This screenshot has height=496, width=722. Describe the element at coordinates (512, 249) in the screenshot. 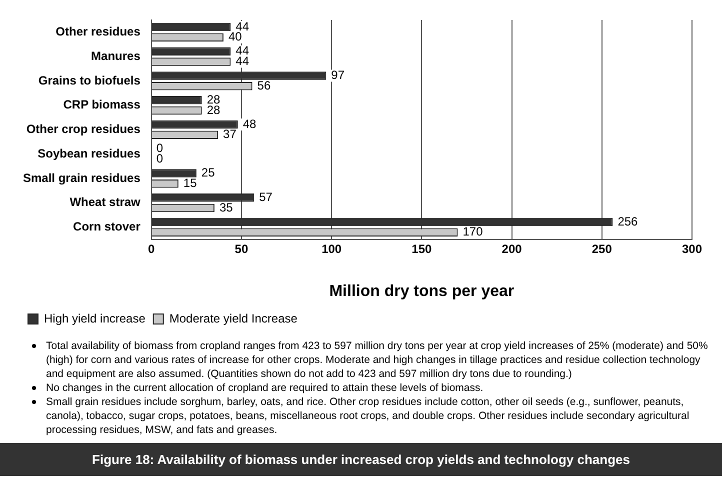

I see `x-tick-label: 200` at that location.